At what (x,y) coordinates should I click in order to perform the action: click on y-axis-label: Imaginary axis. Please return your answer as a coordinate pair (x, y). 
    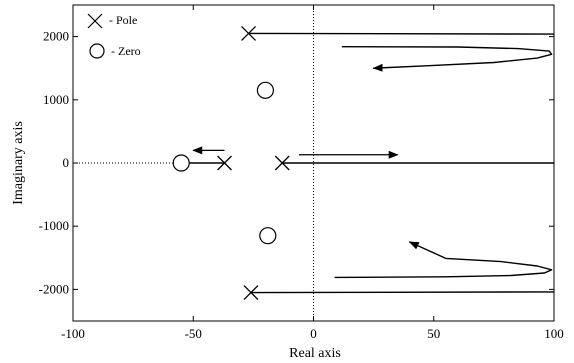
    Looking at the image, I should click on (18, 163).